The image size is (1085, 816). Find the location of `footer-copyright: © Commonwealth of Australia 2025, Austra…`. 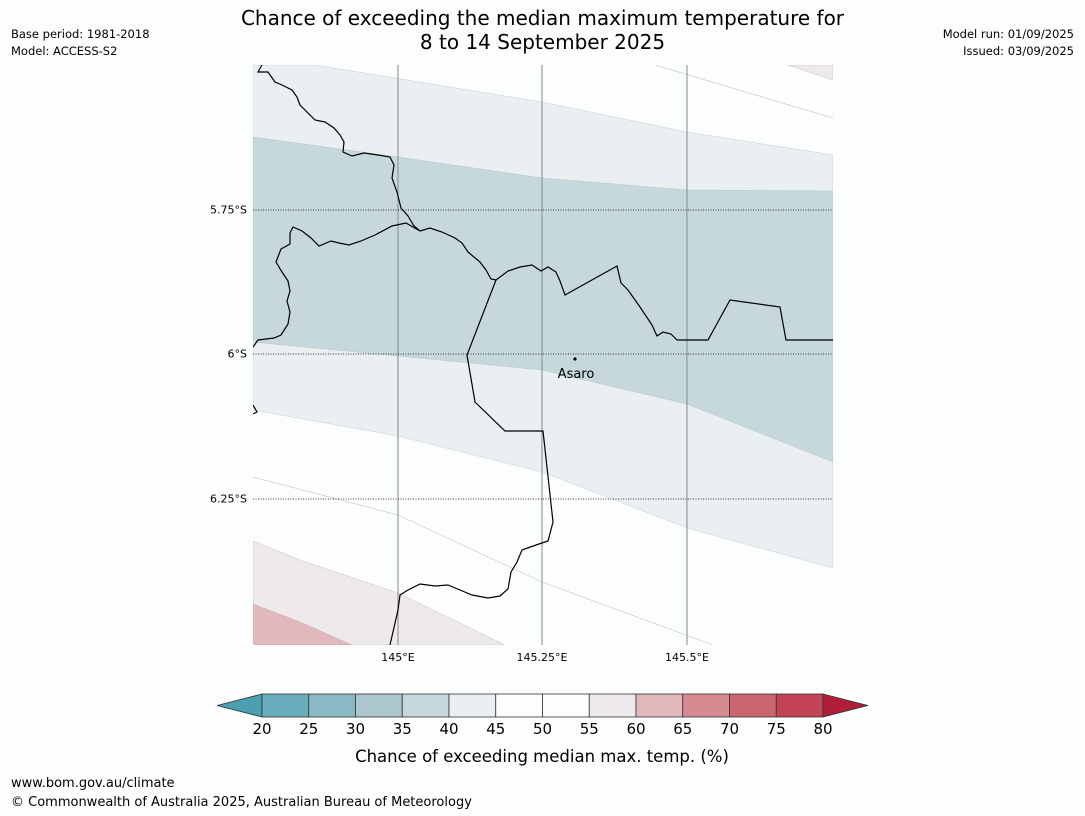

footer-copyright: © Commonwealth of Australia 2025, Austra… is located at coordinates (241, 802).